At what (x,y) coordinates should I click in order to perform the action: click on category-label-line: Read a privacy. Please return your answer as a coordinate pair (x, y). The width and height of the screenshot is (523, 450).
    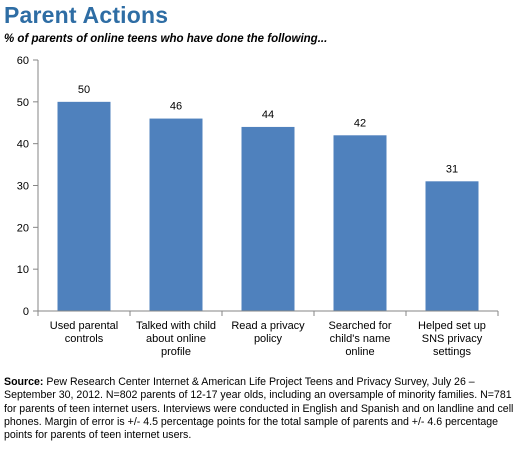
    Looking at the image, I should click on (268, 326).